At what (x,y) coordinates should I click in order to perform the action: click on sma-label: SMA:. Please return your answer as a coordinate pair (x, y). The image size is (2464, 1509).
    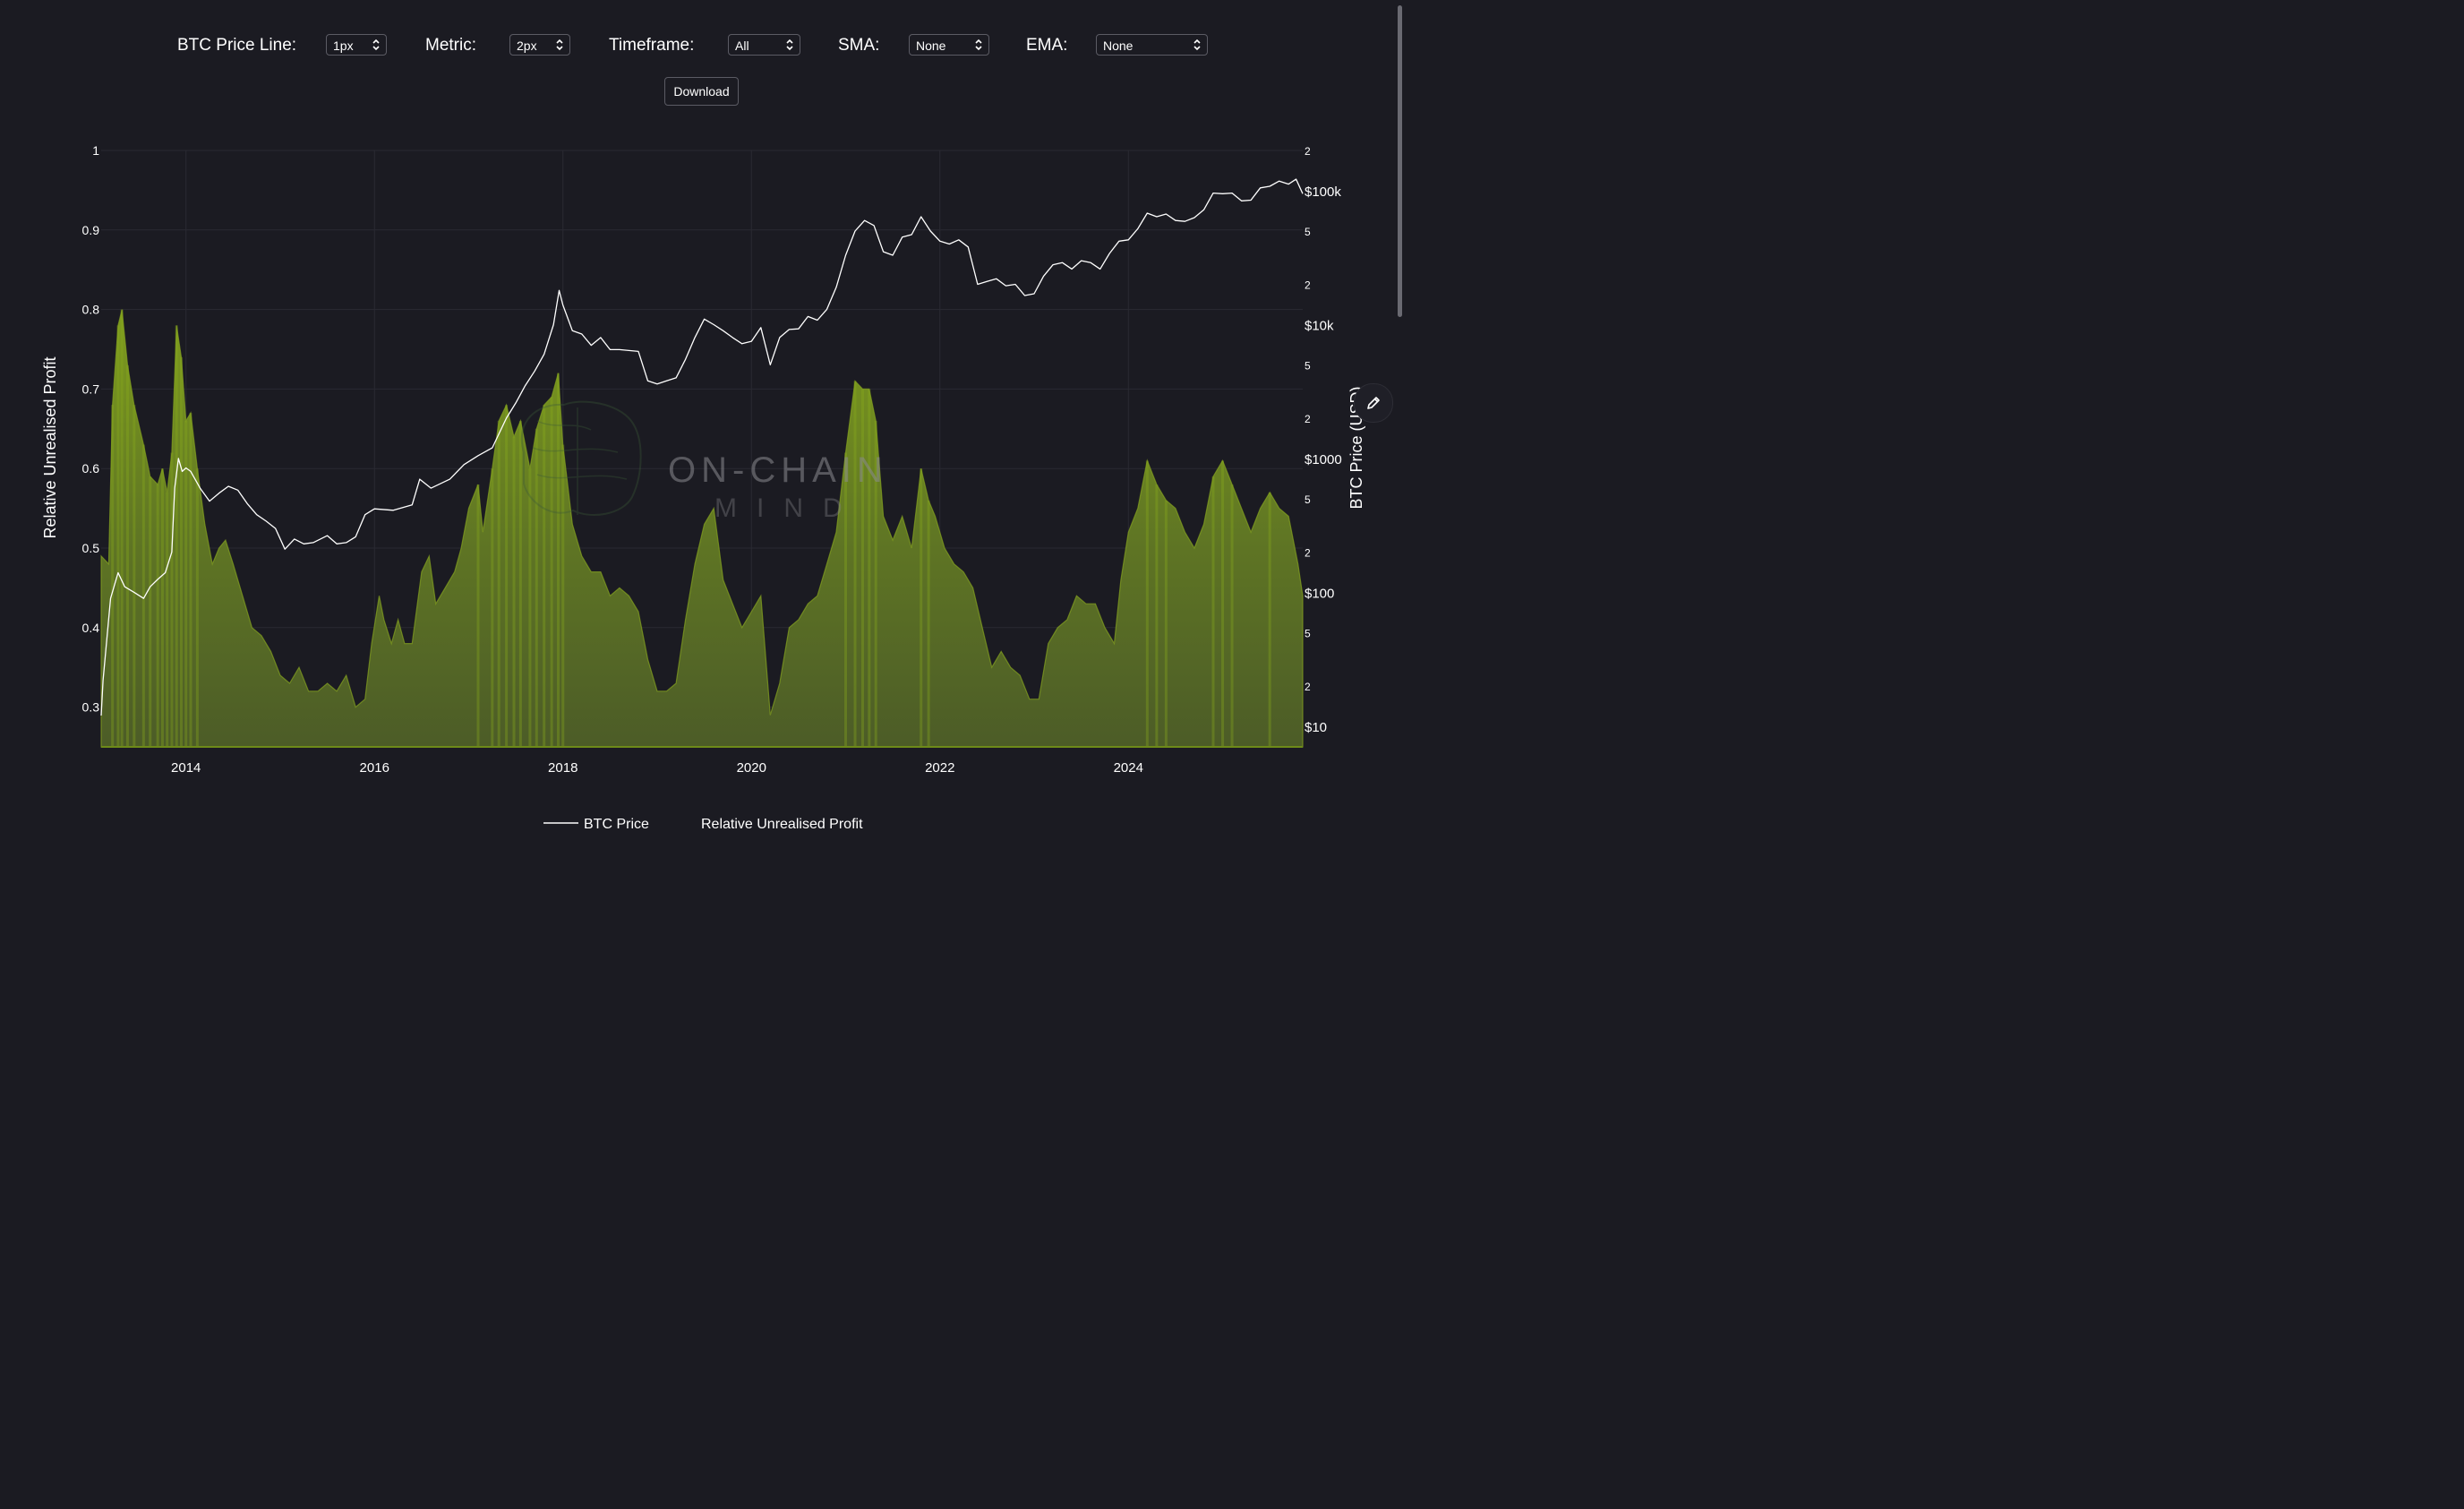
    Looking at the image, I should click on (859, 45).